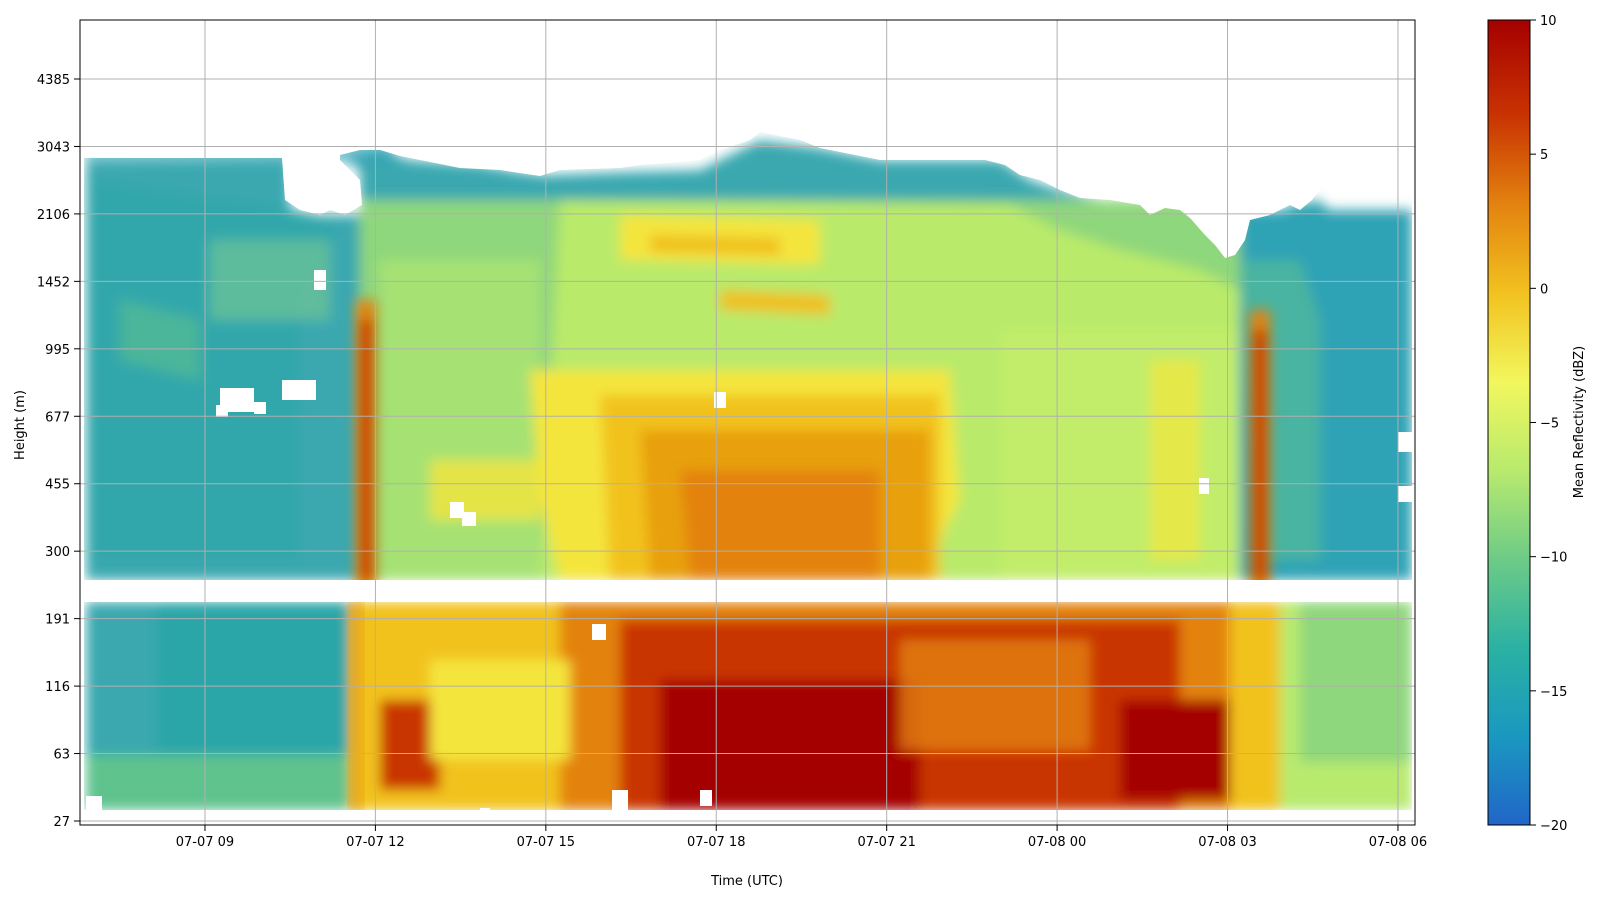  I want to click on y-tick-label: 455, so click(57, 485).